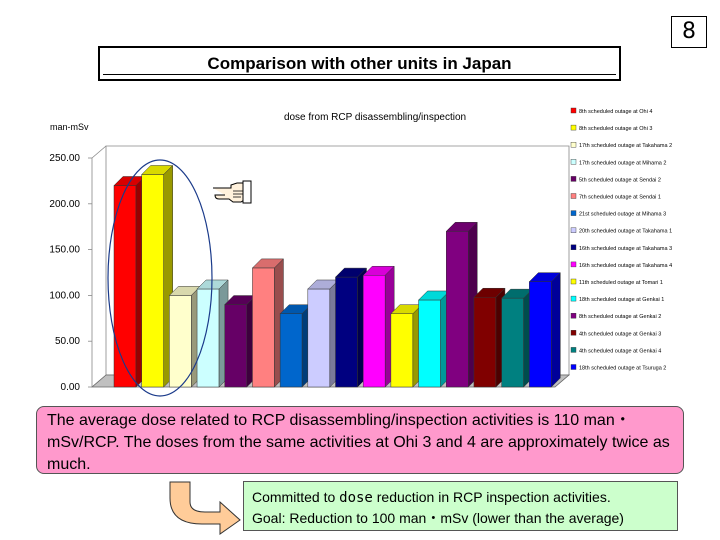 This screenshot has width=720, height=540. Describe the element at coordinates (622, 163) in the screenshot. I see `legend-label: 17th scheduled outage at Mihama 2` at that location.